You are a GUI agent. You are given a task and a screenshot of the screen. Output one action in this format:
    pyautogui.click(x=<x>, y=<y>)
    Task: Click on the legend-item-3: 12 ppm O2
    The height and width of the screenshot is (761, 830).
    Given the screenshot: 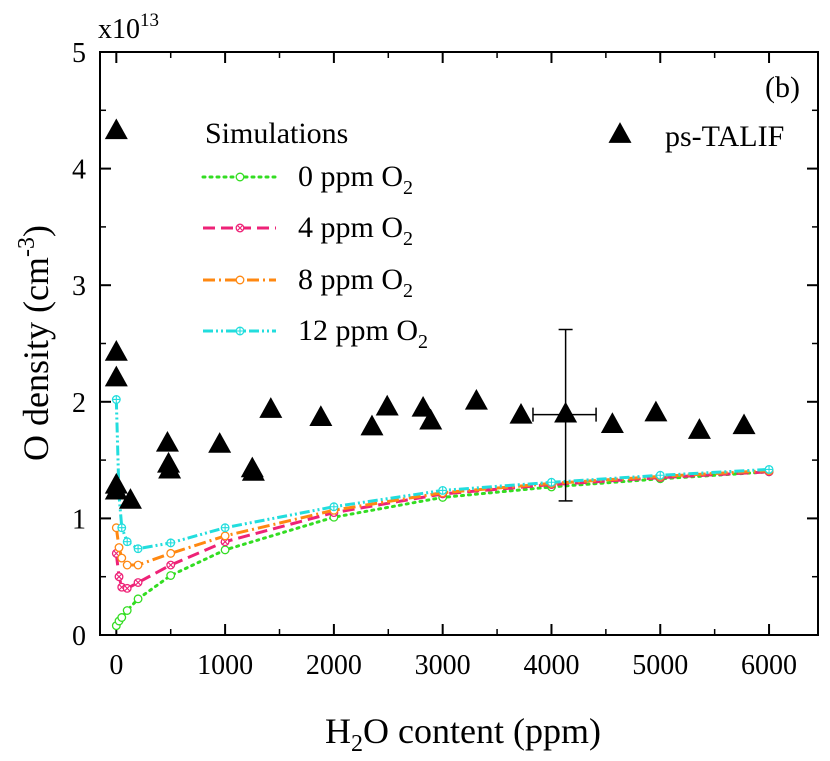 What is the action you would take?
    pyautogui.click(x=315, y=333)
    